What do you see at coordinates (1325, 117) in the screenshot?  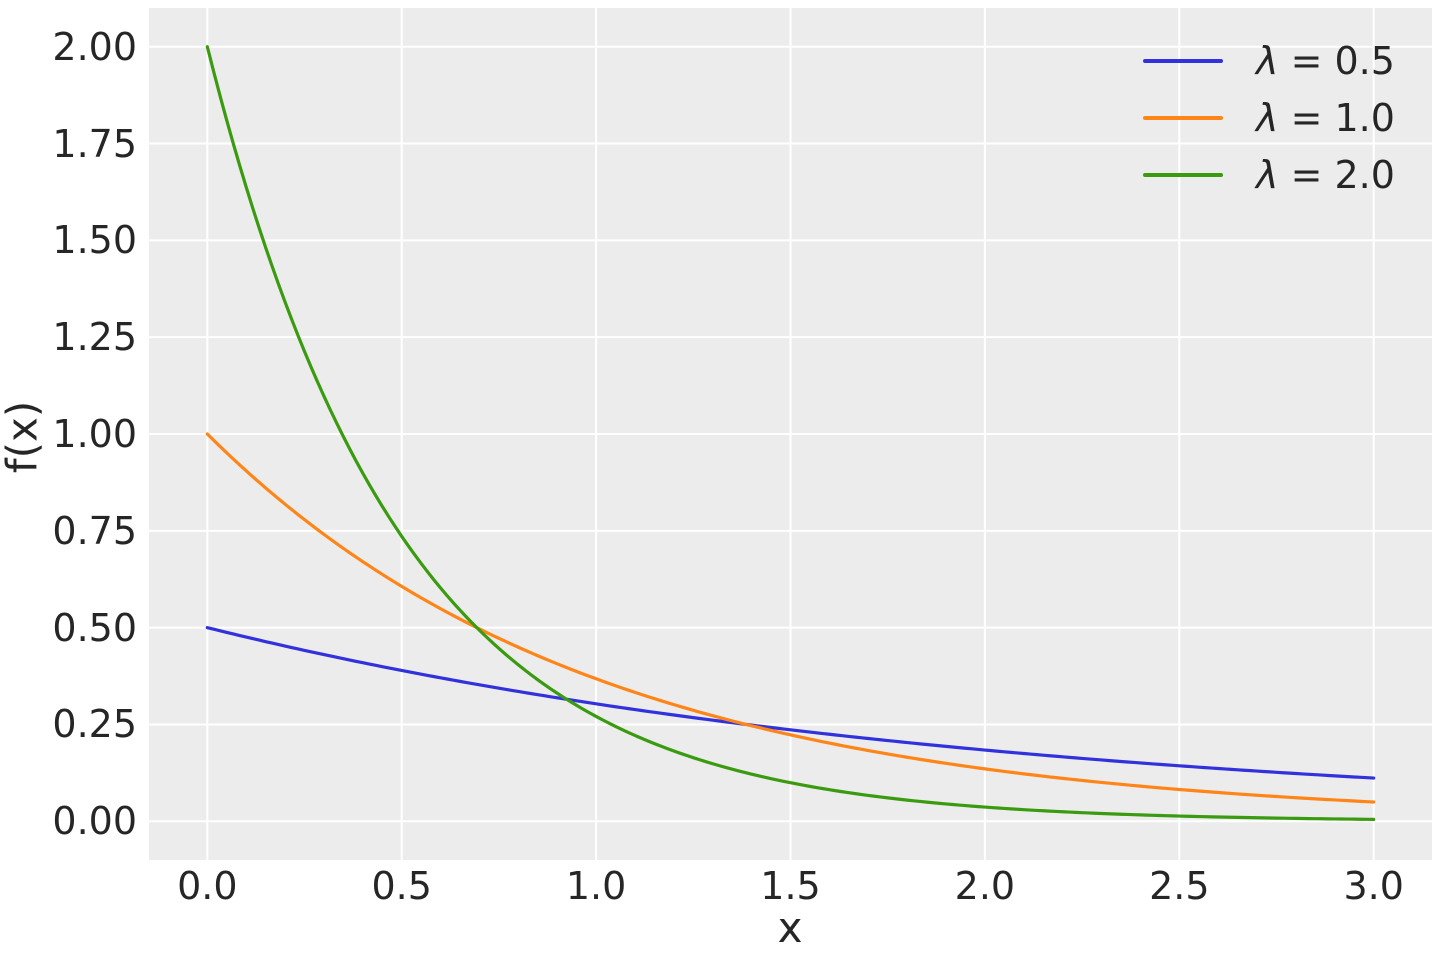 I see `legend-item-label: λ = 1.0` at bounding box center [1325, 117].